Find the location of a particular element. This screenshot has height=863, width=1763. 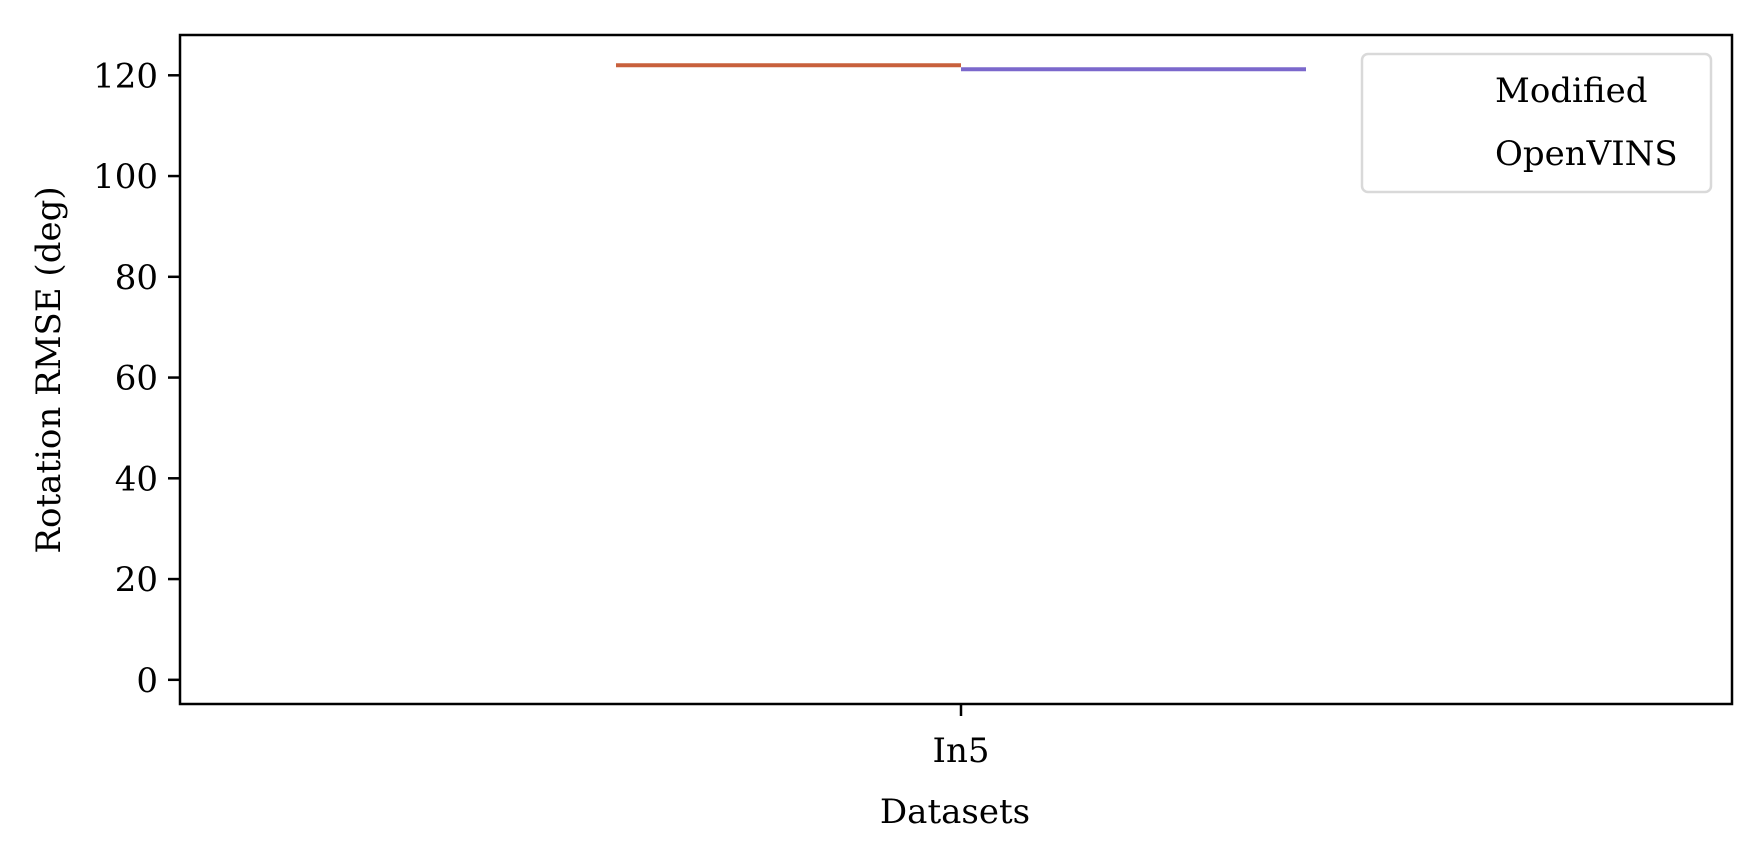

legend-label-openvins: OpenVINS is located at coordinates (1586, 154).